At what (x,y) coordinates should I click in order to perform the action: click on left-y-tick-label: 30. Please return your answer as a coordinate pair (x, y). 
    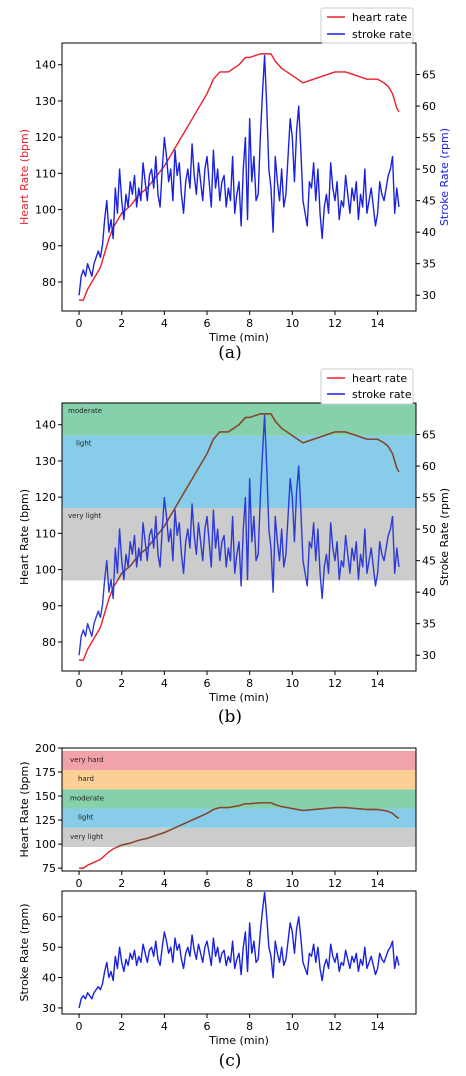
    Looking at the image, I should click on (49, 1008).